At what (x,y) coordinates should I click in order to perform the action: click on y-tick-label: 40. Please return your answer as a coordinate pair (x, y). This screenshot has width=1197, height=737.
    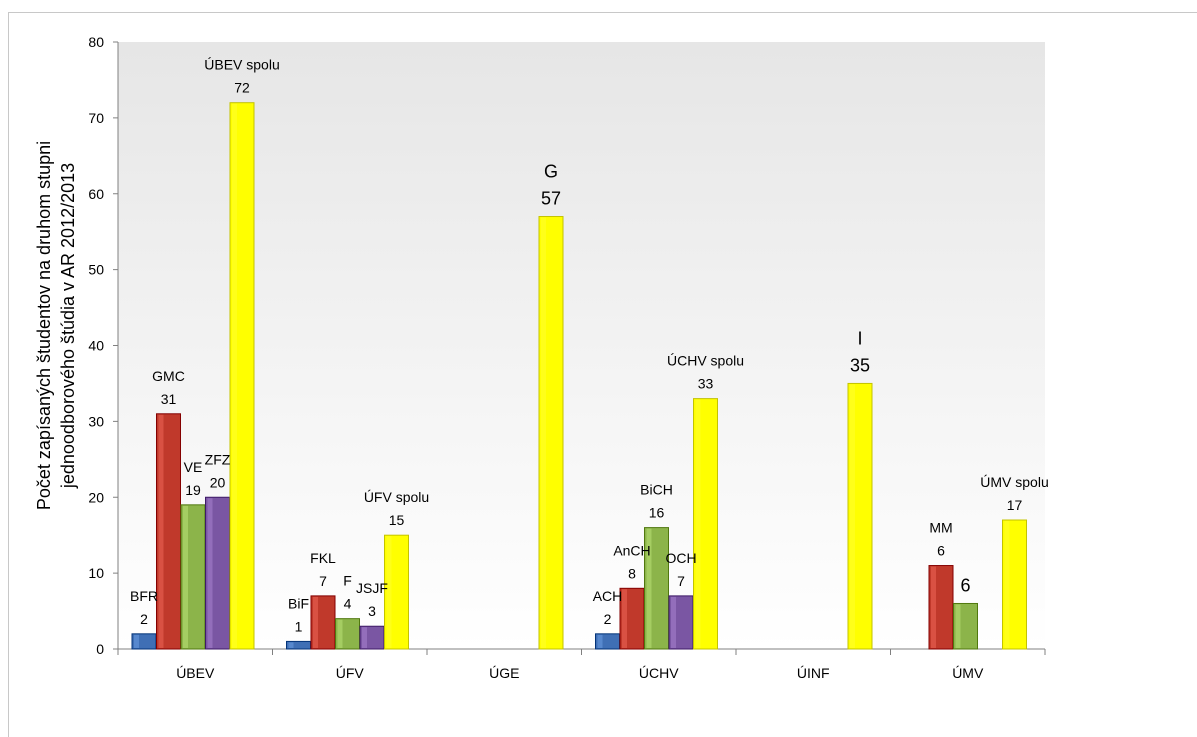
    Looking at the image, I should click on (96, 346).